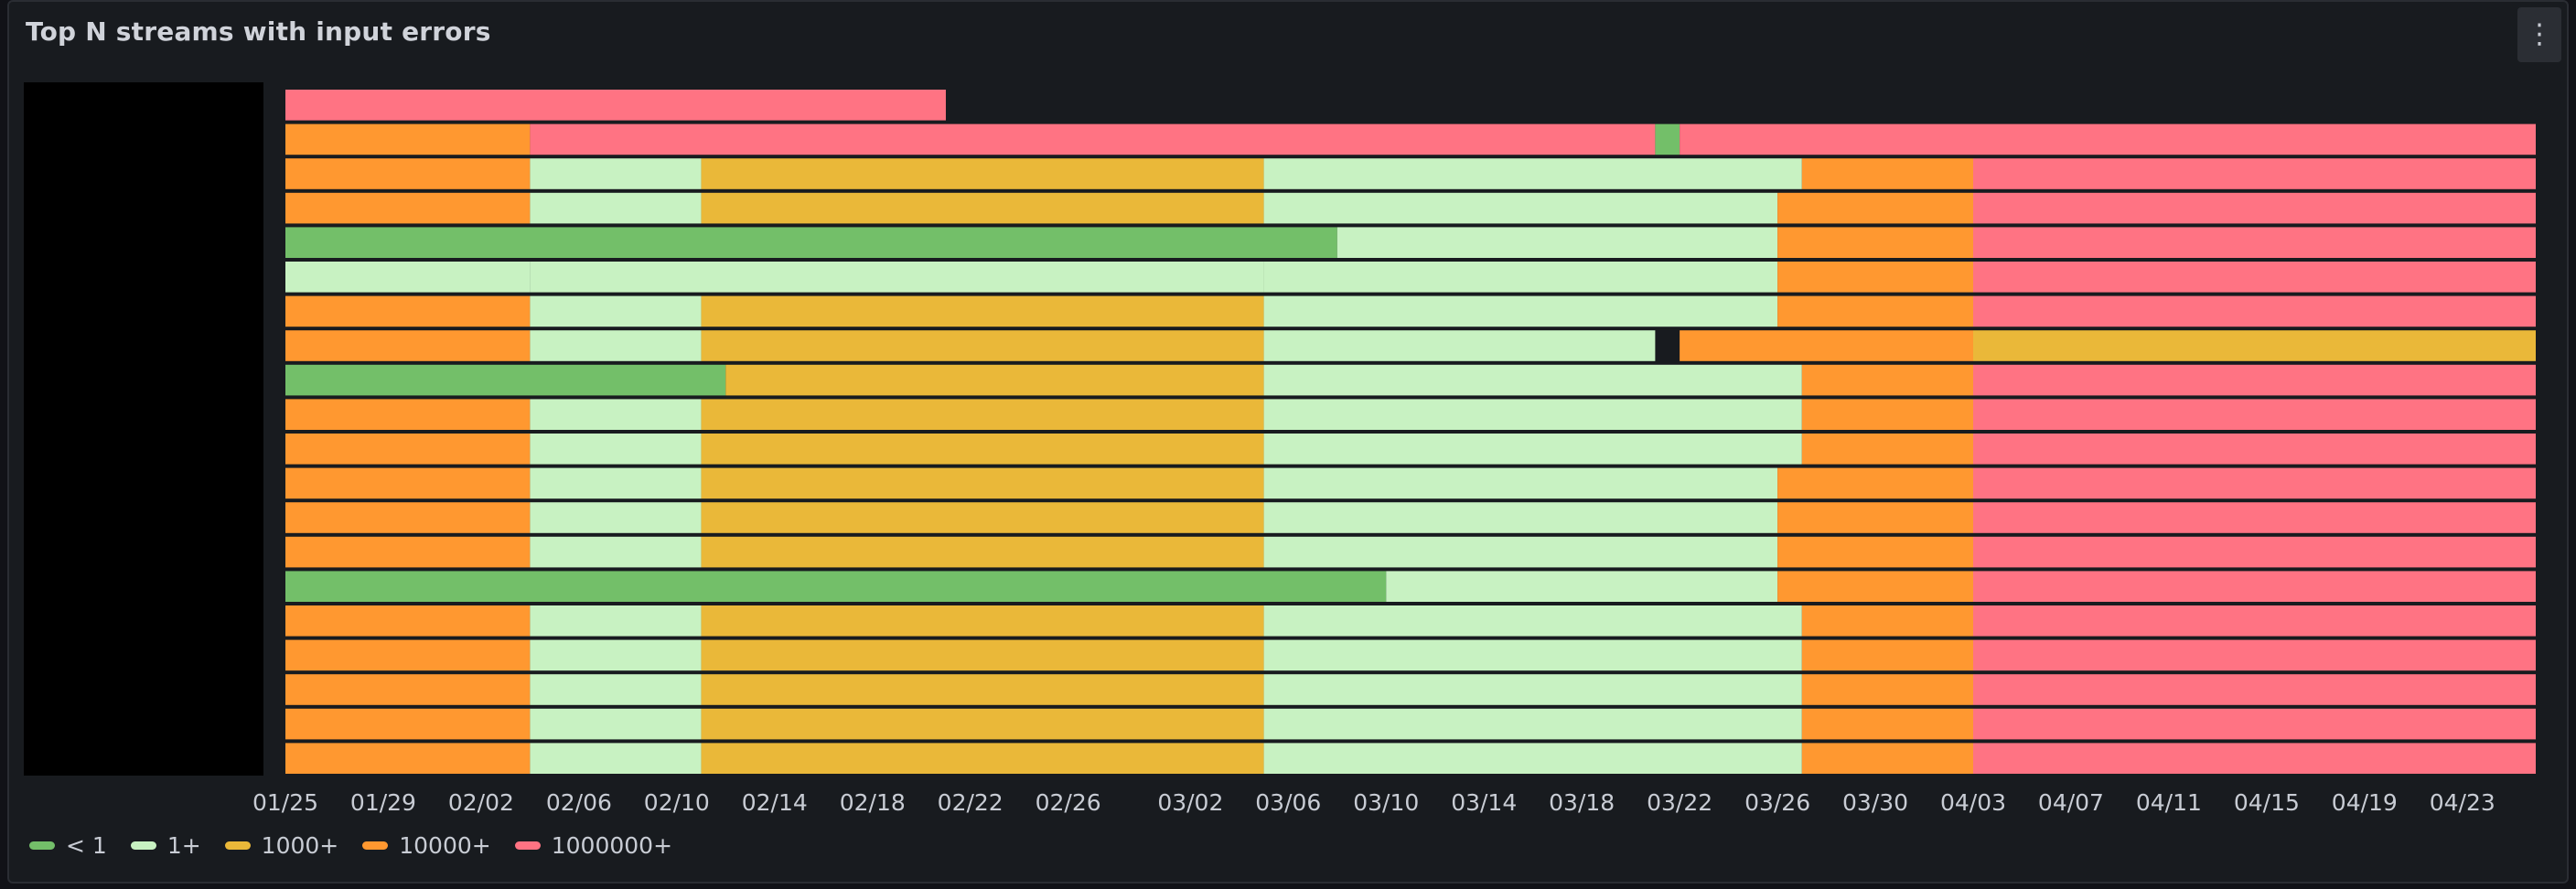  What do you see at coordinates (281, 846) in the screenshot?
I see `legend-item: 1000+` at bounding box center [281, 846].